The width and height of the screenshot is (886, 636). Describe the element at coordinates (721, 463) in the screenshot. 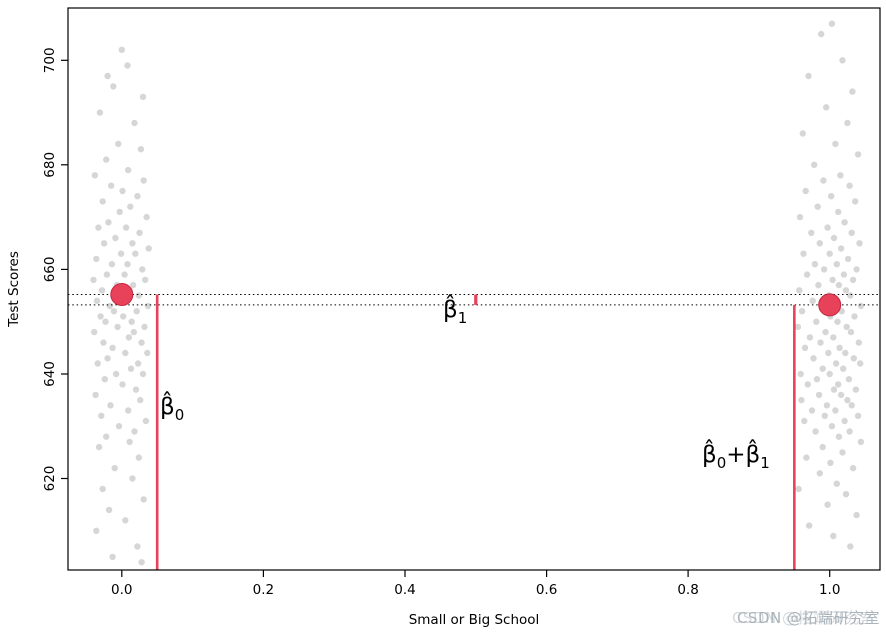

I see `beta0-subscript: 0` at that location.